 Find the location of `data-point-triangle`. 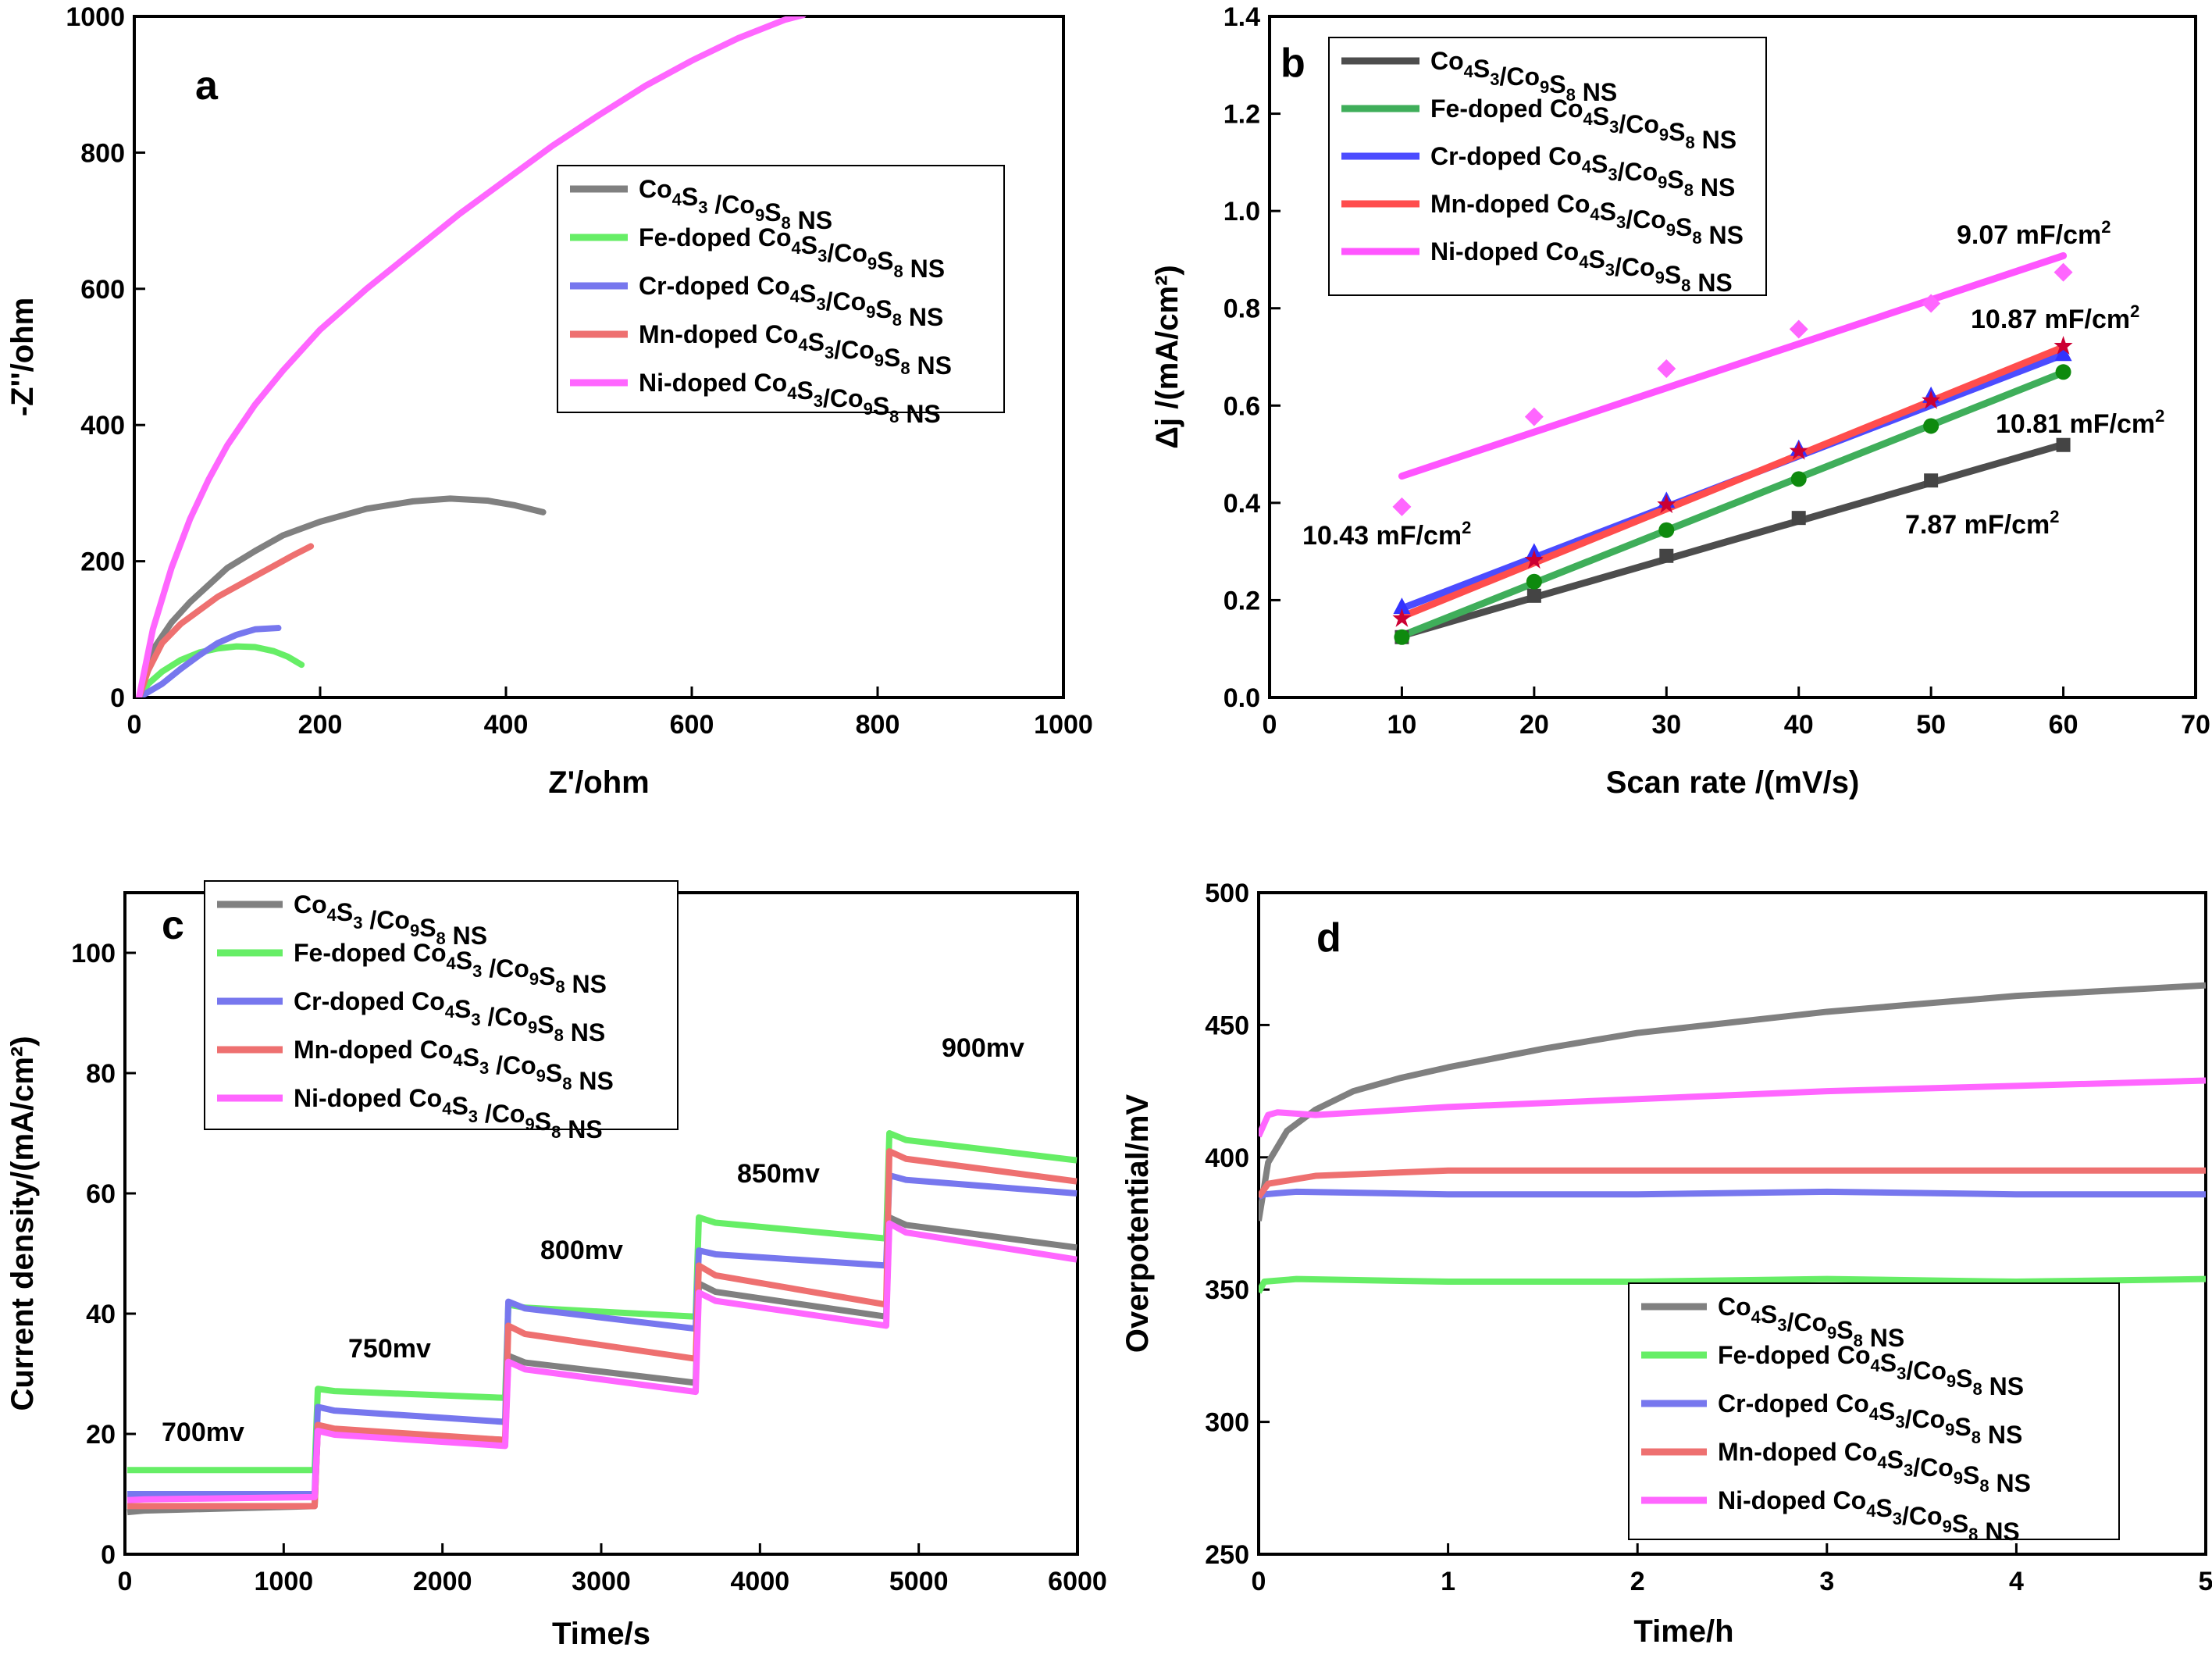

data-point-triangle is located at coordinates (2063, 353).